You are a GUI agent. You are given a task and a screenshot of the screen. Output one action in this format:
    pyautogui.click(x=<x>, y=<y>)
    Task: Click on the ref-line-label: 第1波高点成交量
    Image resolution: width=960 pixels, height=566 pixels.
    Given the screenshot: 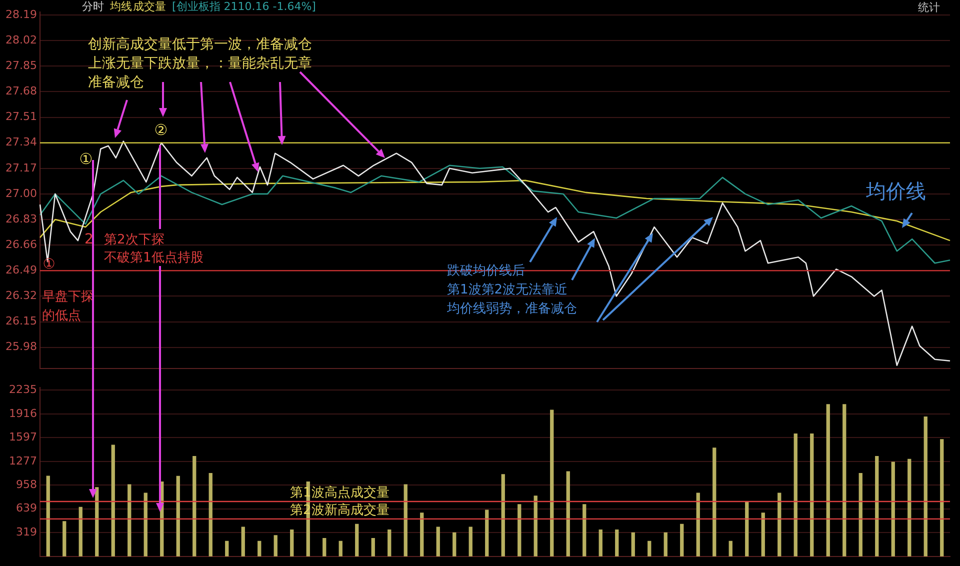 What is the action you would take?
    pyautogui.click(x=340, y=492)
    